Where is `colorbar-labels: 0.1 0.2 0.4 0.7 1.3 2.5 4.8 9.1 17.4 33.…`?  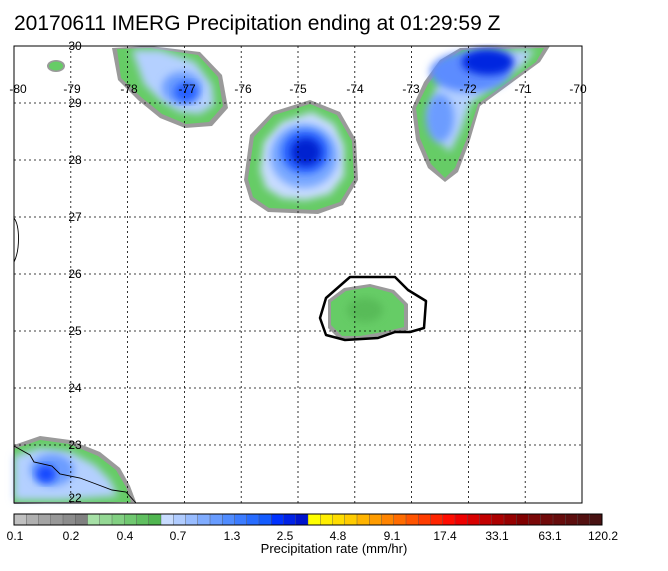
colorbar-labels: 0.1 0.2 0.4 0.7 1.3 2.5 4.8 9.1 17.4 33.… is located at coordinates (313, 536).